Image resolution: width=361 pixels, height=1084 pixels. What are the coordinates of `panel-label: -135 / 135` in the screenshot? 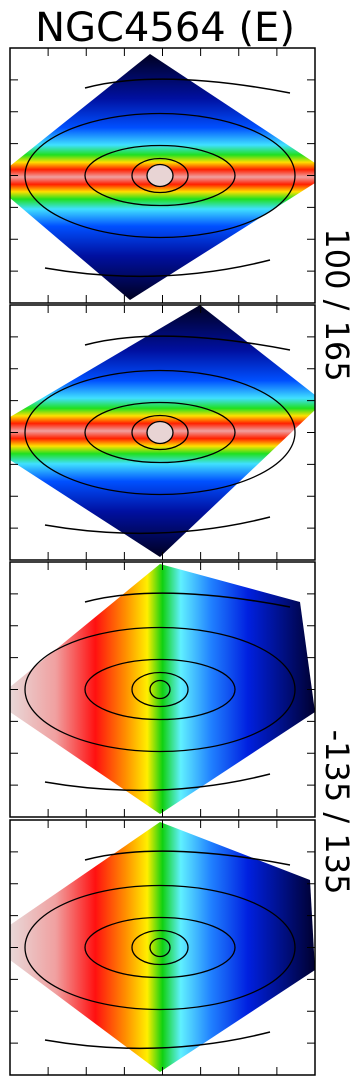 It's located at (337, 812).